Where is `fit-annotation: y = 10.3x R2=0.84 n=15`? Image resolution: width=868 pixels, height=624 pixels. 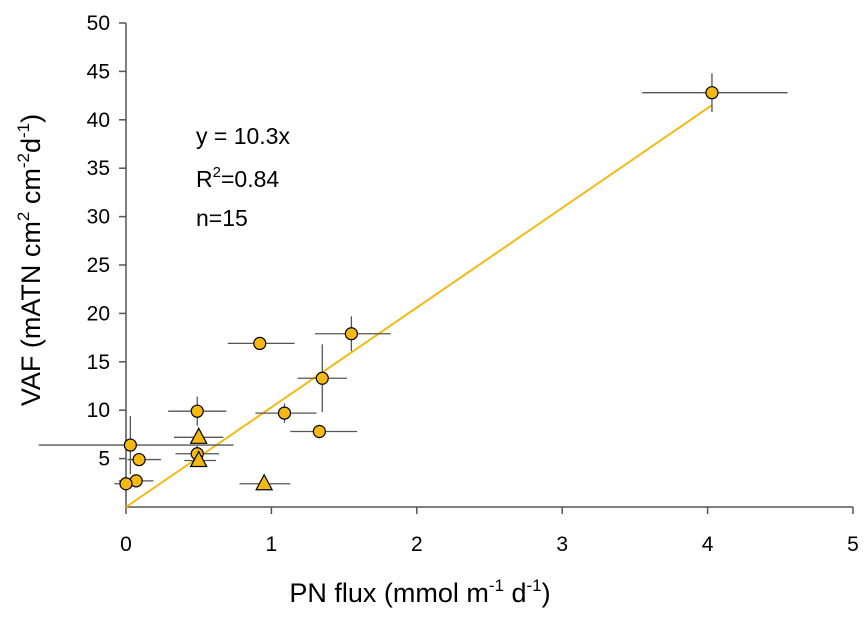 fit-annotation: y = 10.3x R2=0.84 n=15 is located at coordinates (243, 177).